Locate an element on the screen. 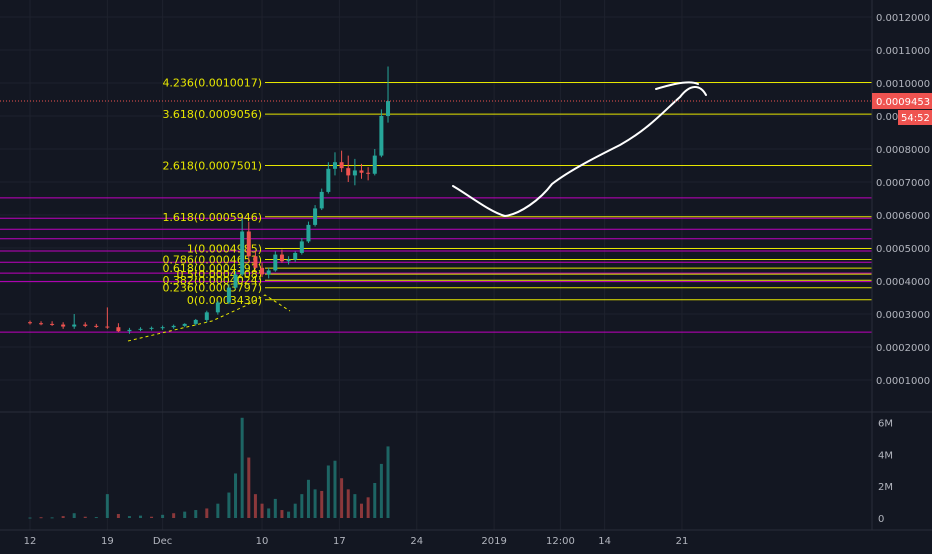 This screenshot has height=554, width=932. volume-tick-label: 6M is located at coordinates (885, 424).